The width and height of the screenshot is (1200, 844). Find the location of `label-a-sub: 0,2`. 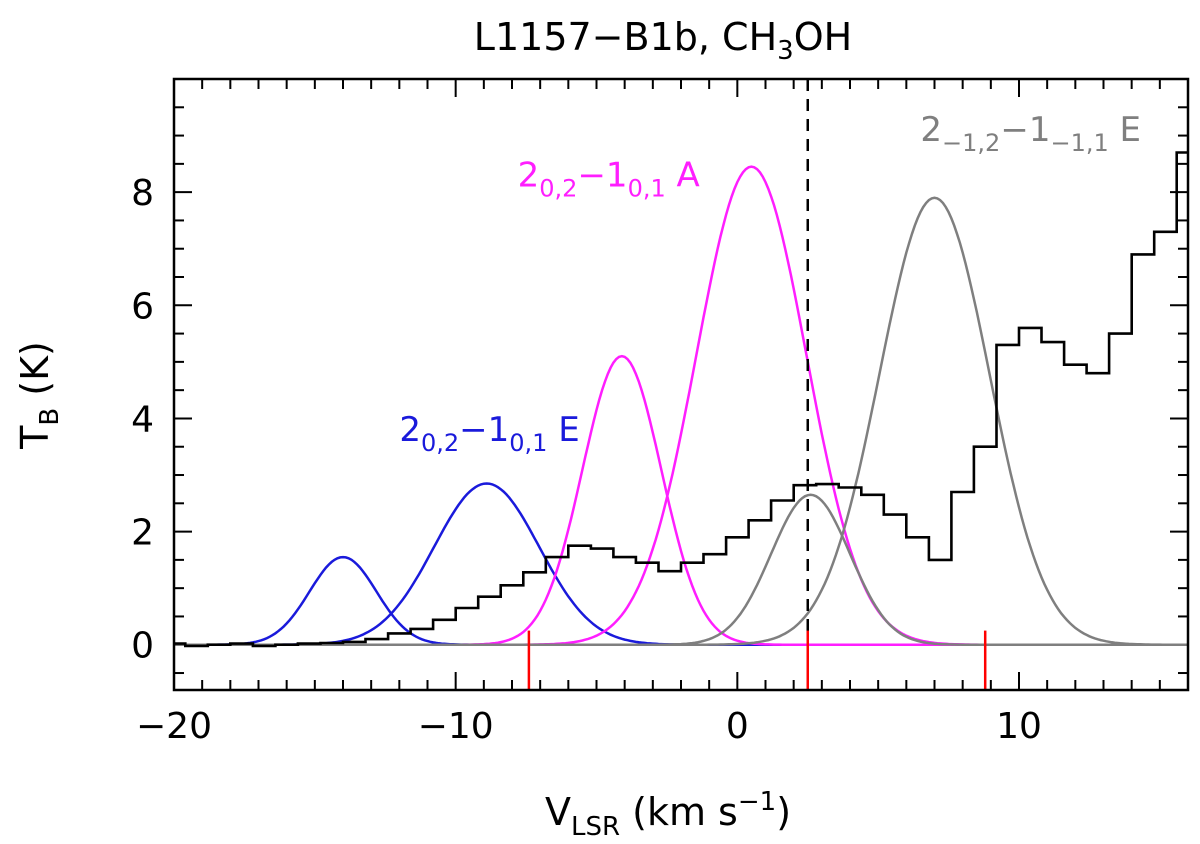

label-a-sub: 0,2 is located at coordinates (558, 188).